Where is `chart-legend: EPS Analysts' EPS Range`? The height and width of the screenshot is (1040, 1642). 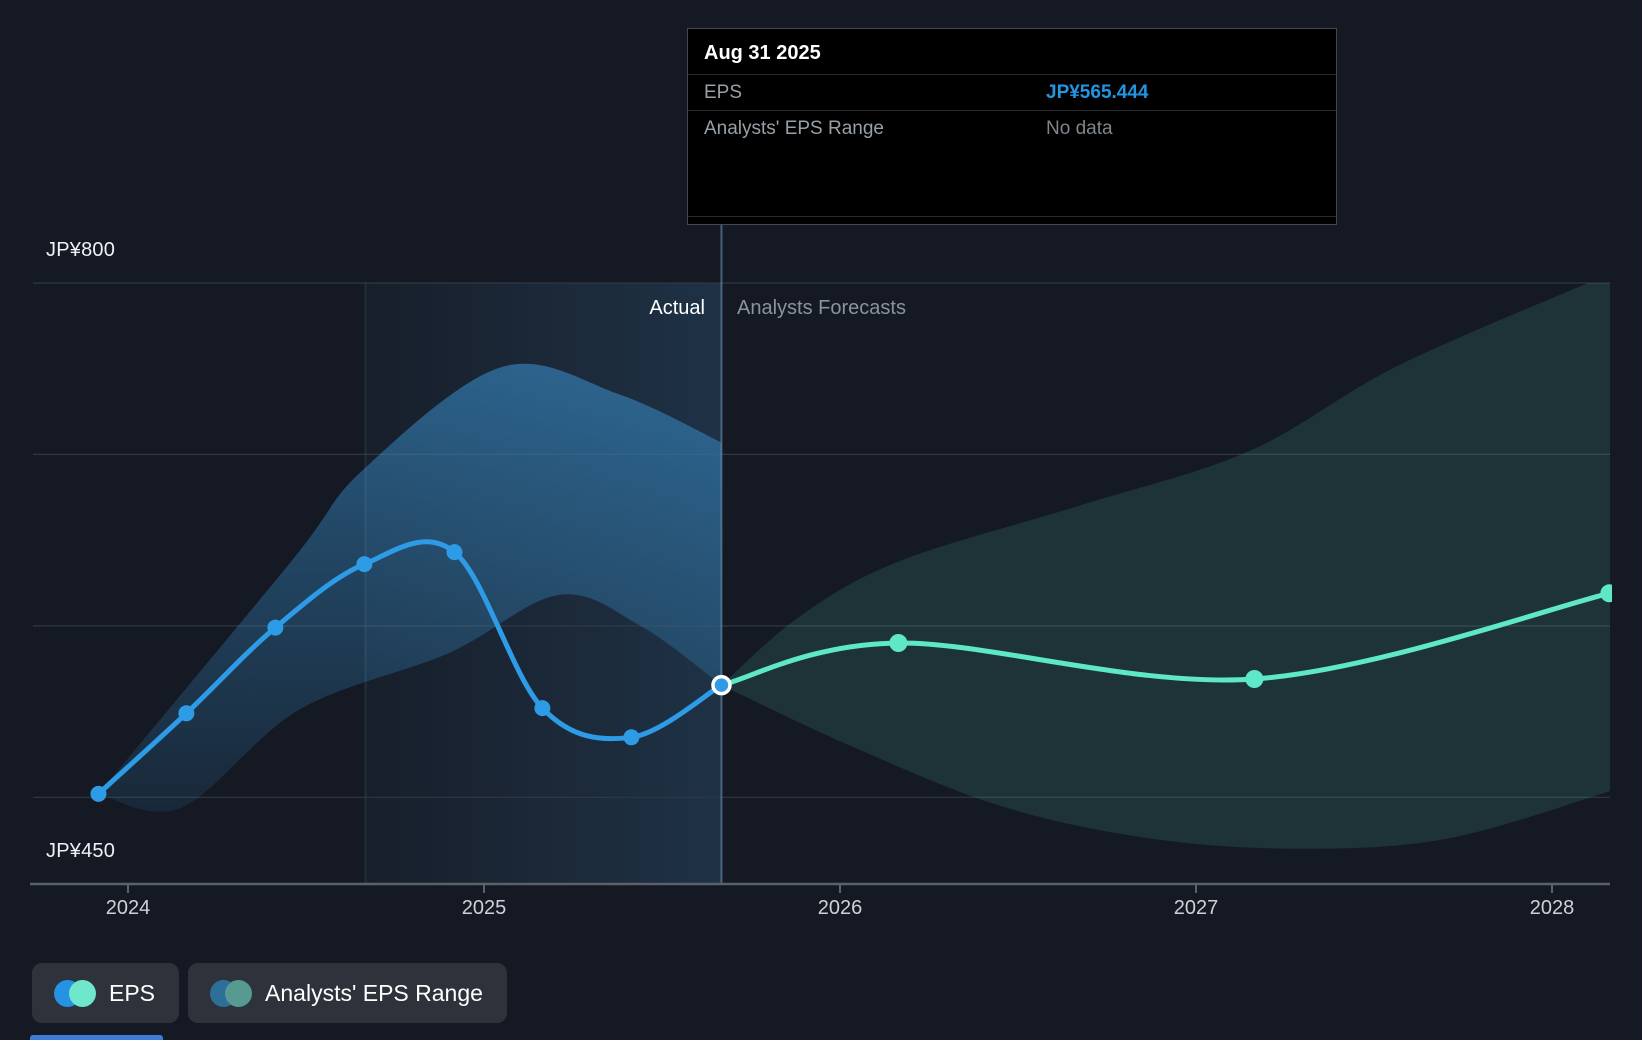 chart-legend: EPS Analysts' EPS Range is located at coordinates (269, 993).